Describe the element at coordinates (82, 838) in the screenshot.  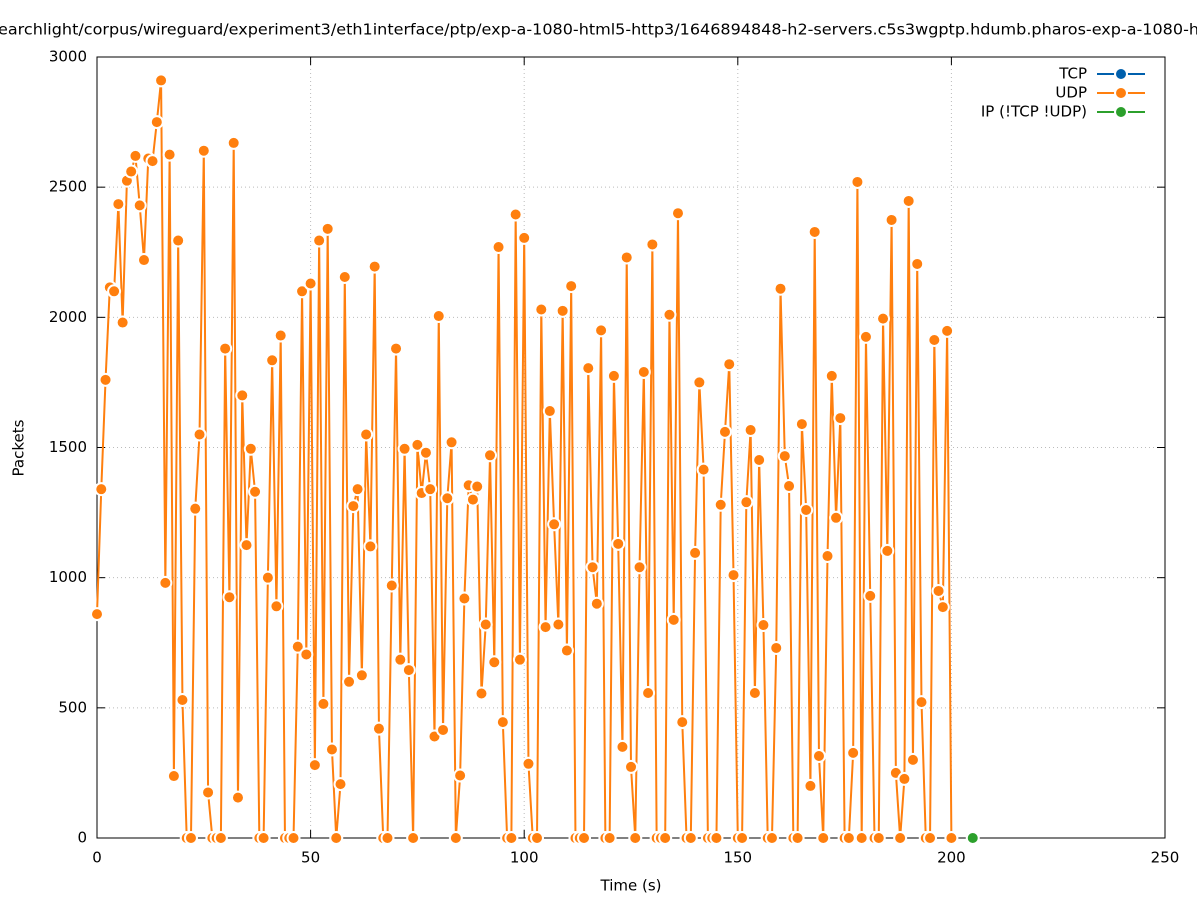
I see `y-tick-label: 0` at that location.